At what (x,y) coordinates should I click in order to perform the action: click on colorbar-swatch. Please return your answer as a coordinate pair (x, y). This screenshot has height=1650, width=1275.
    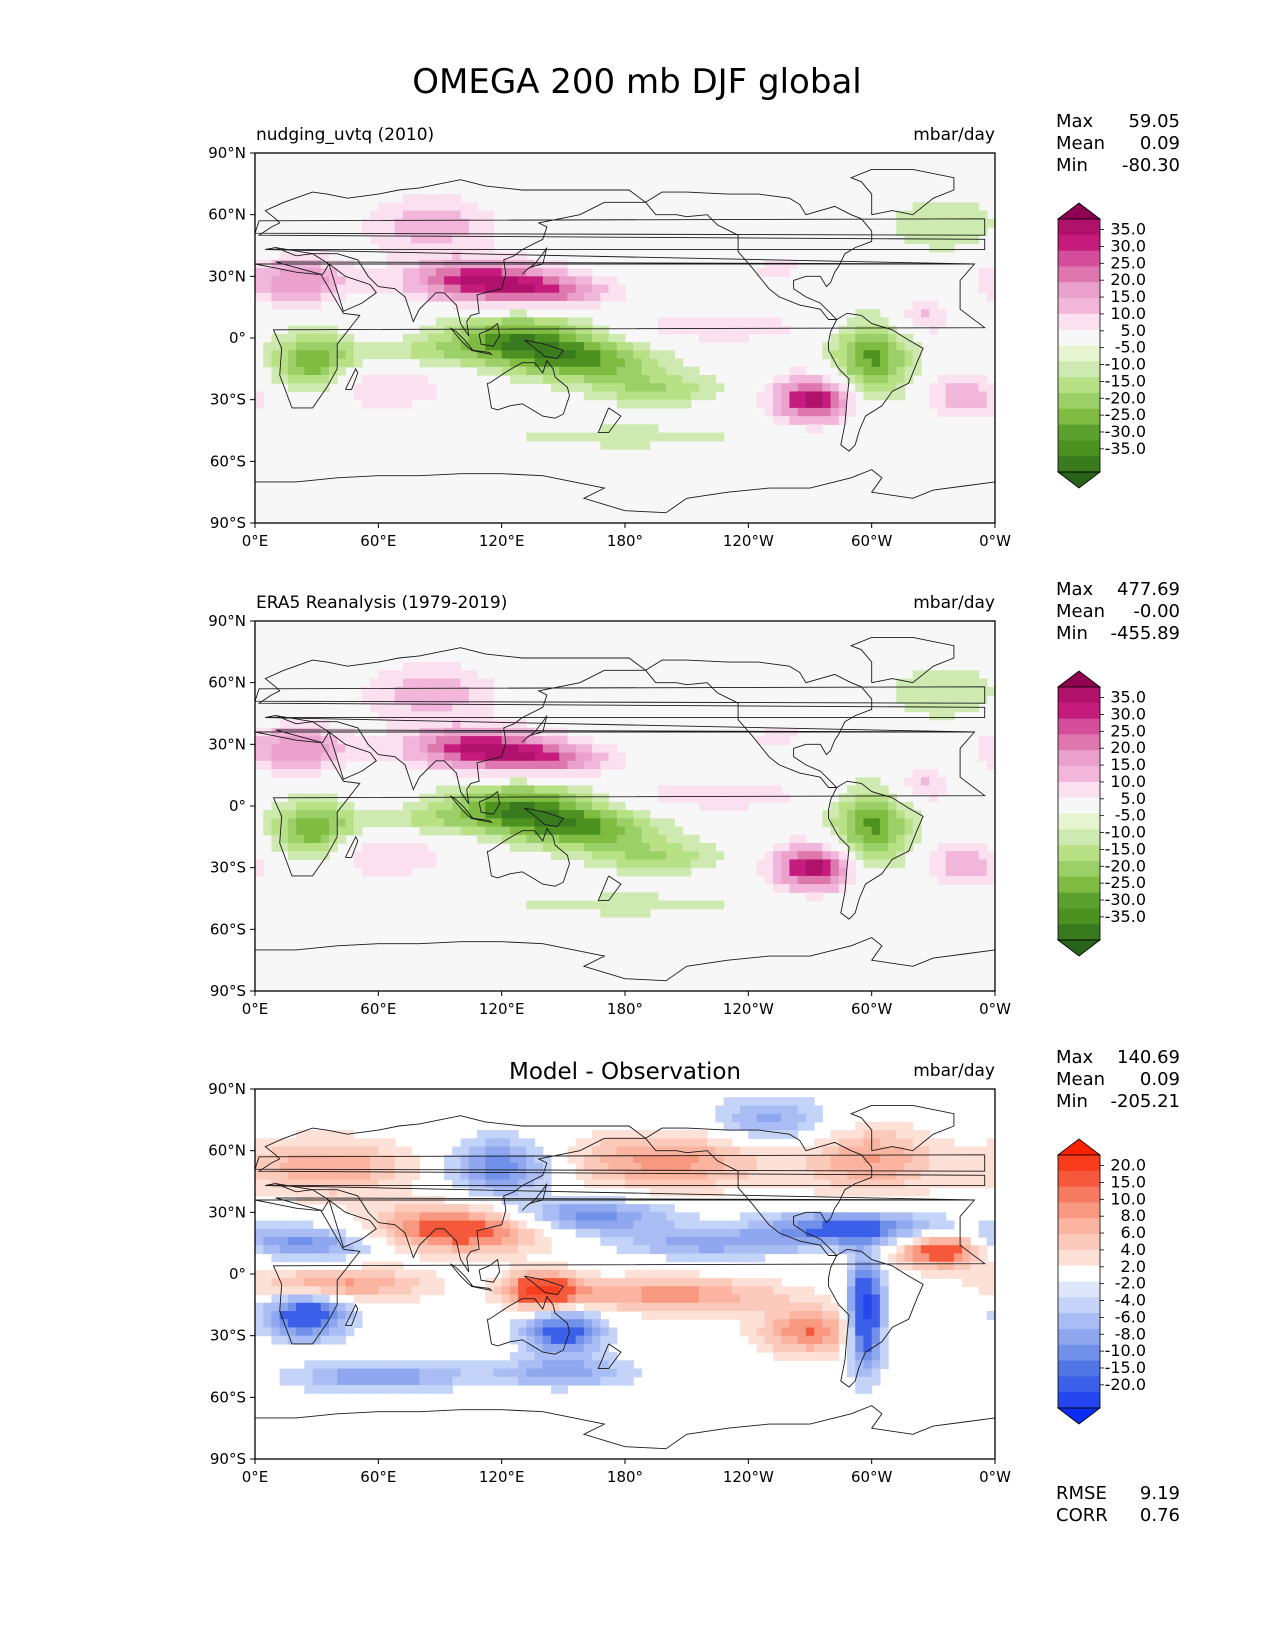
    Looking at the image, I should click on (1079, 1273).